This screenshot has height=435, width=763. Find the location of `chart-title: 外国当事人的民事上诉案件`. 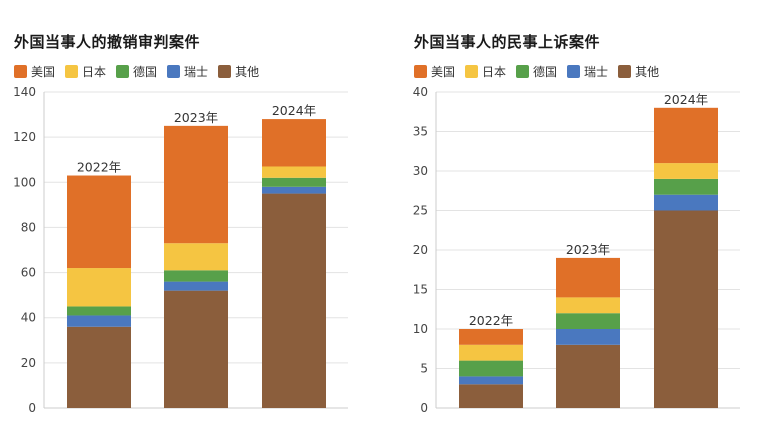

chart-title: 外国当事人的民事上诉案件 is located at coordinates (507, 42).